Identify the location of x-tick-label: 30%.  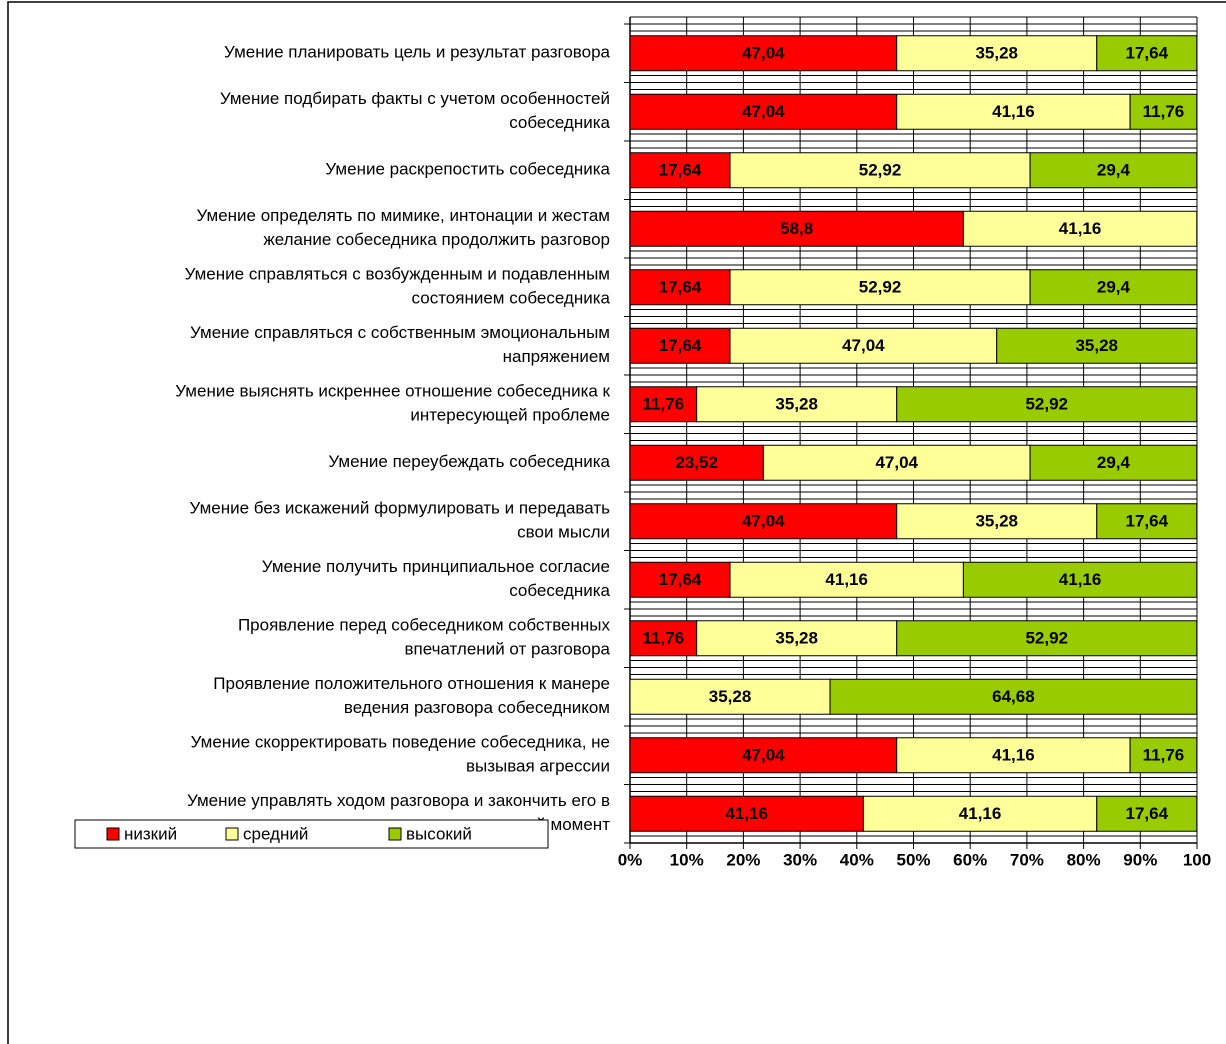
(800, 859).